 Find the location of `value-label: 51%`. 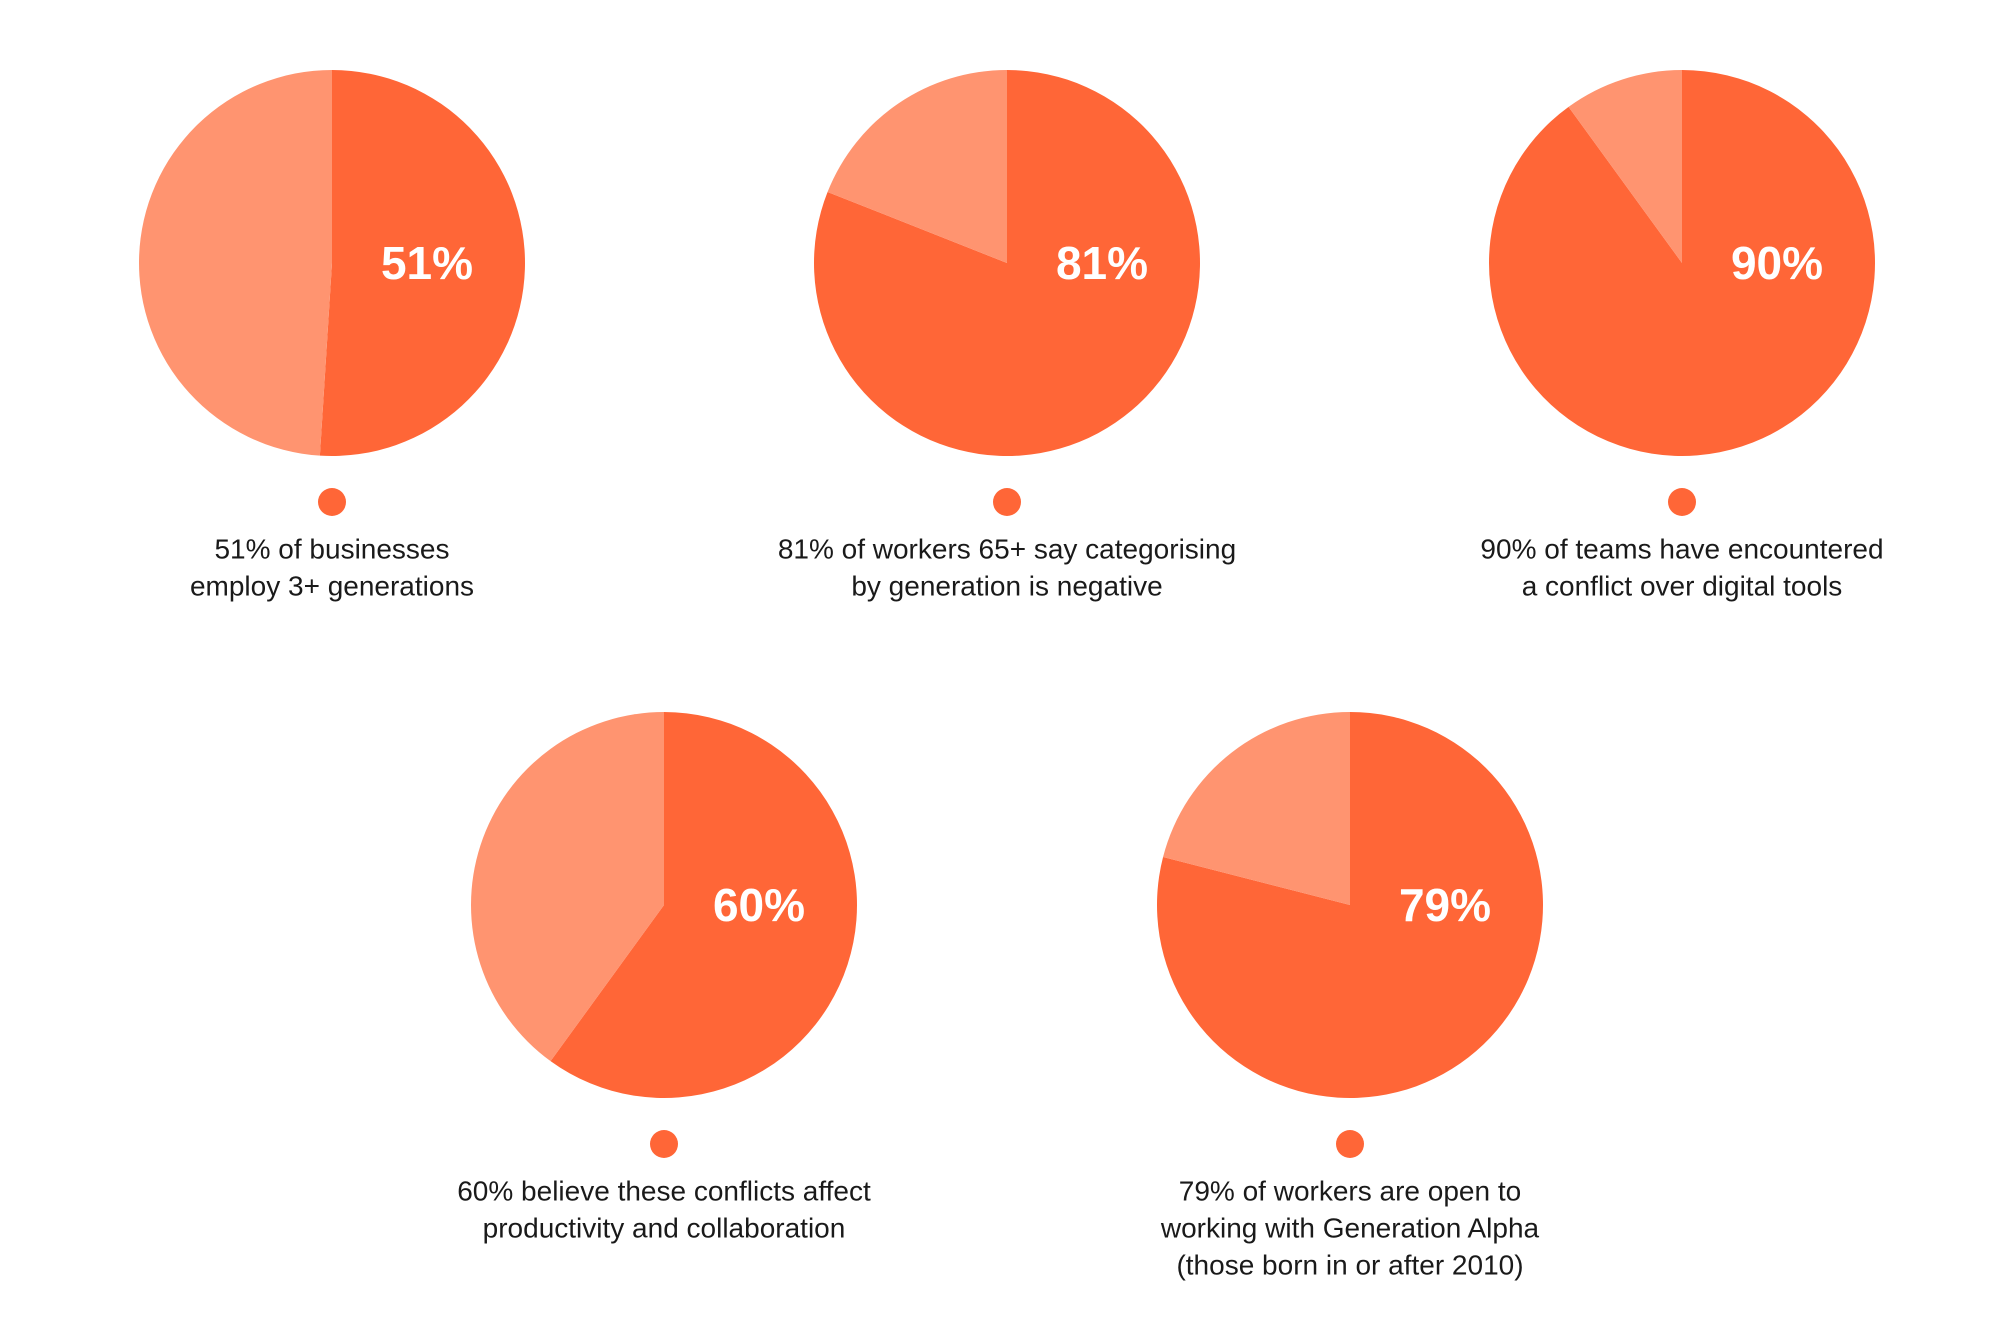

value-label: 51% is located at coordinates (427, 263).